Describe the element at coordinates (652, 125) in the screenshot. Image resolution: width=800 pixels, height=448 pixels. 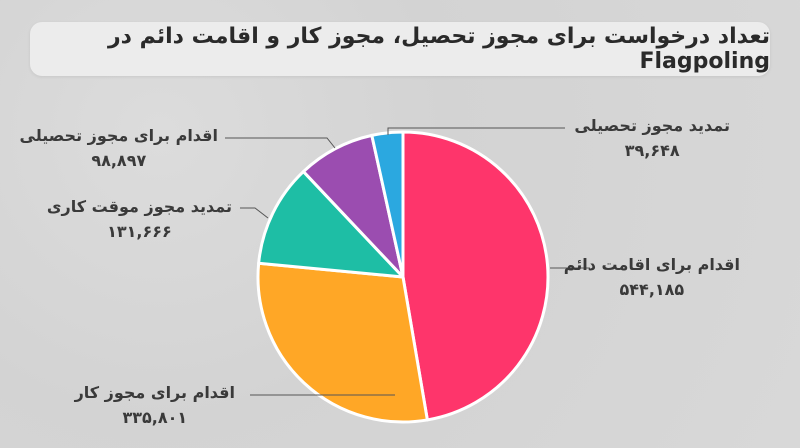
I see `slice-name: تمدید مجوز تحصیلی` at that location.